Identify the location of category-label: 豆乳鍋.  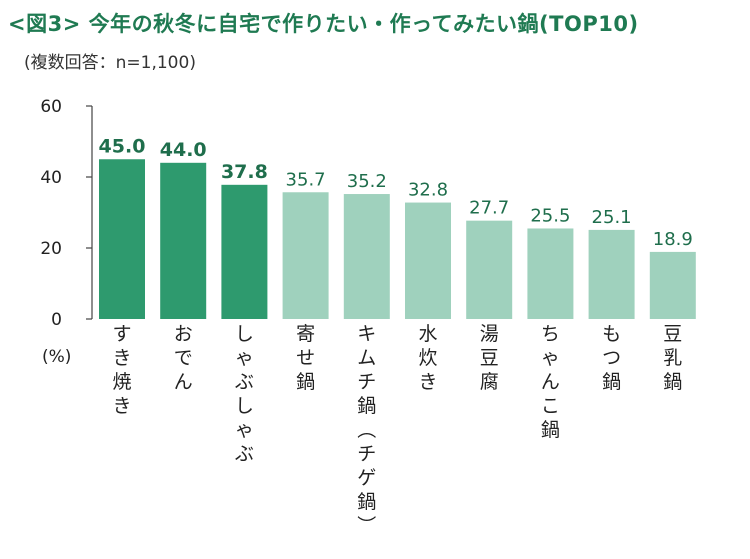
(672, 358).